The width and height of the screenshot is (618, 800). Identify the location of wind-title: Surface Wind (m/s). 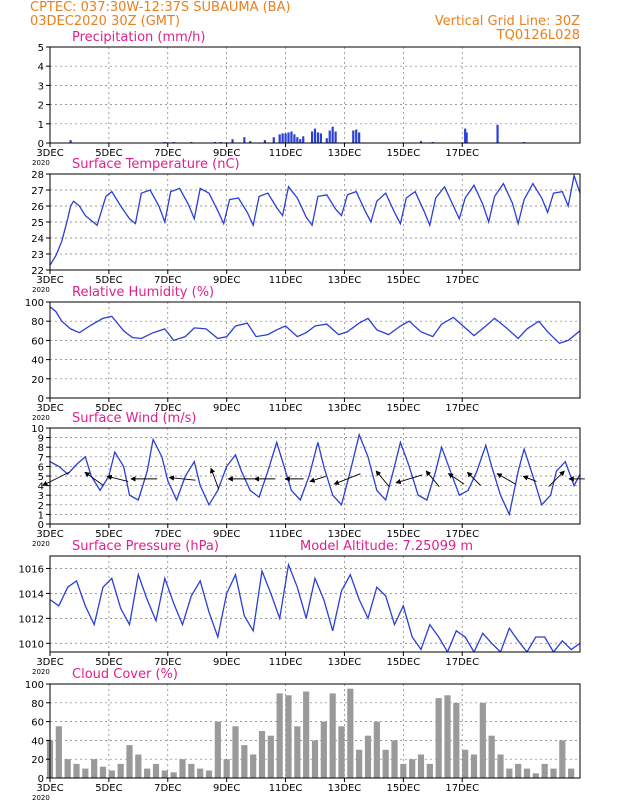
(134, 418).